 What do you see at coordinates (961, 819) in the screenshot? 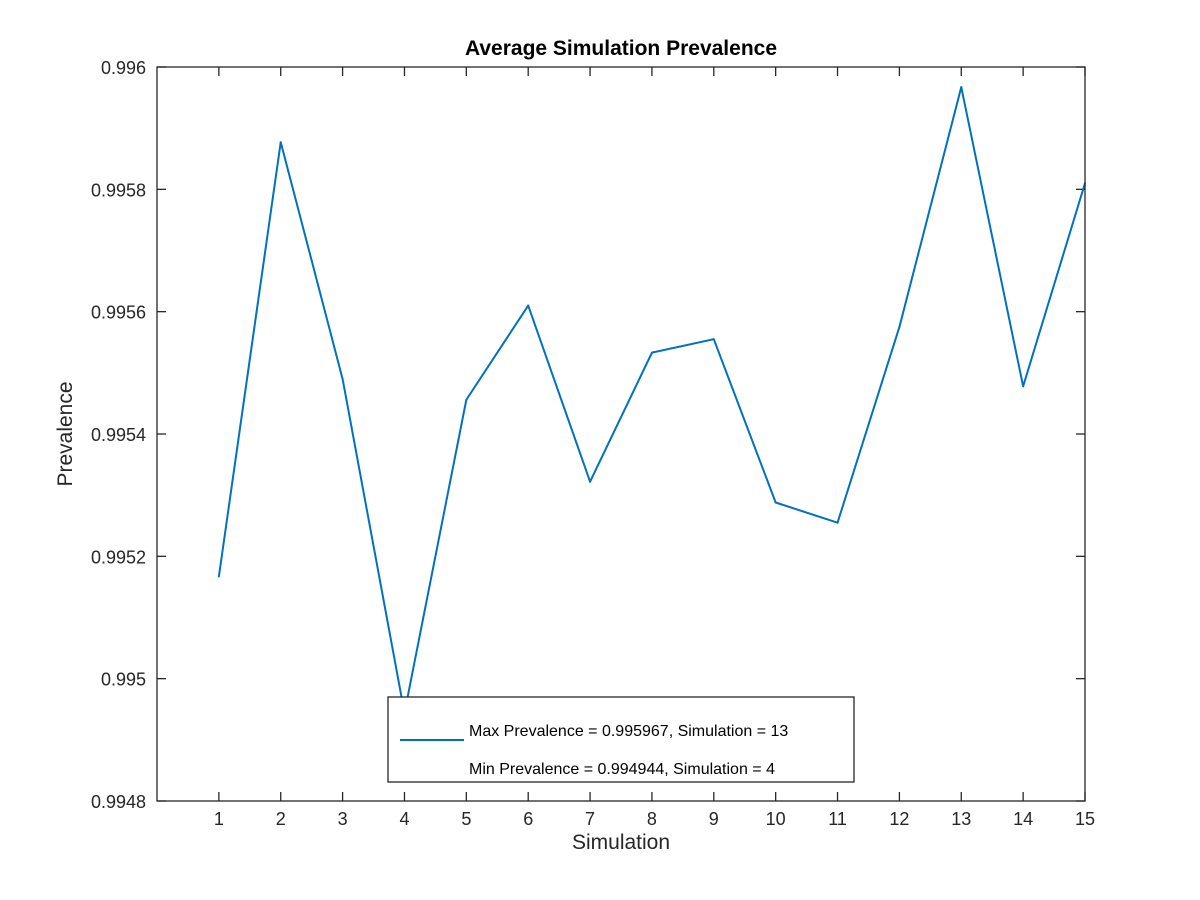
I see `x-tick-label: 13` at bounding box center [961, 819].